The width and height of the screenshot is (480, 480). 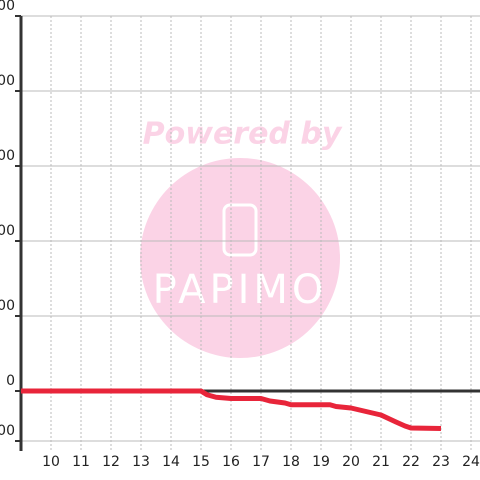 I want to click on x-tick-label: 10, so click(x=51, y=462).